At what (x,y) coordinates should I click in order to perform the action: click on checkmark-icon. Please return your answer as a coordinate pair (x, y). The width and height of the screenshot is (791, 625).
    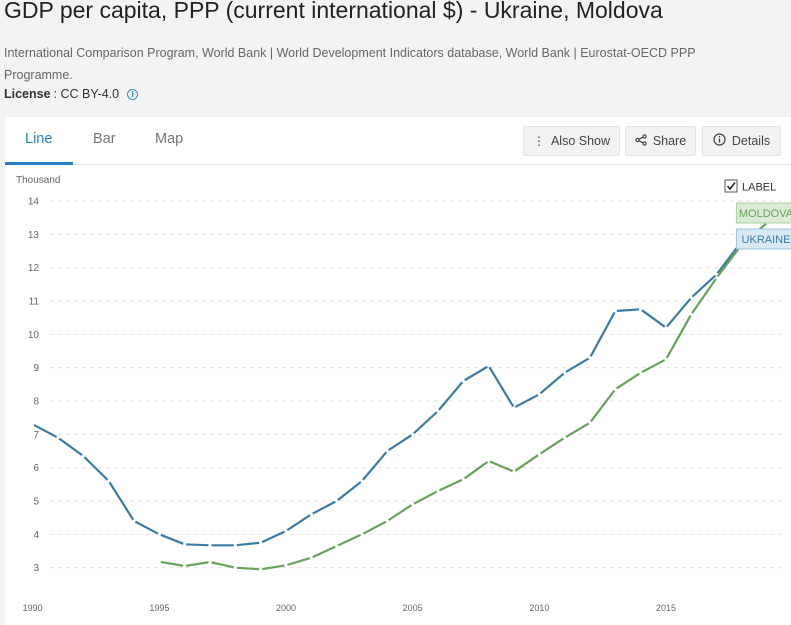
    Looking at the image, I should click on (731, 186).